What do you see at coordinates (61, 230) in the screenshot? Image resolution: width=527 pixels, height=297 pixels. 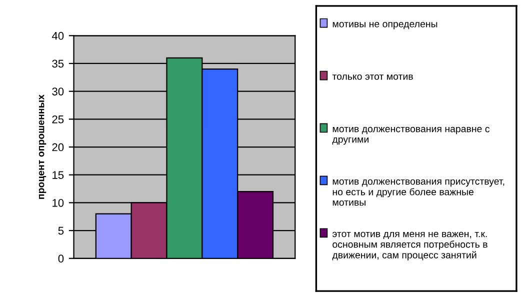 I see `y-tick-label: 5` at bounding box center [61, 230].